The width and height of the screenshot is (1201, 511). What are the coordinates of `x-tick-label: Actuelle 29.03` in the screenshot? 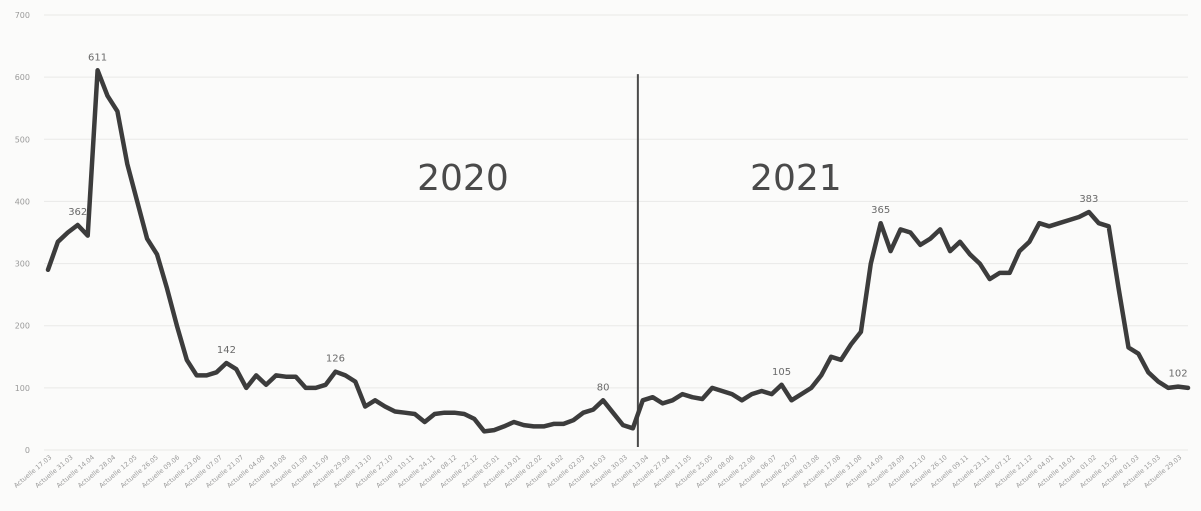 It's located at (1162, 471).